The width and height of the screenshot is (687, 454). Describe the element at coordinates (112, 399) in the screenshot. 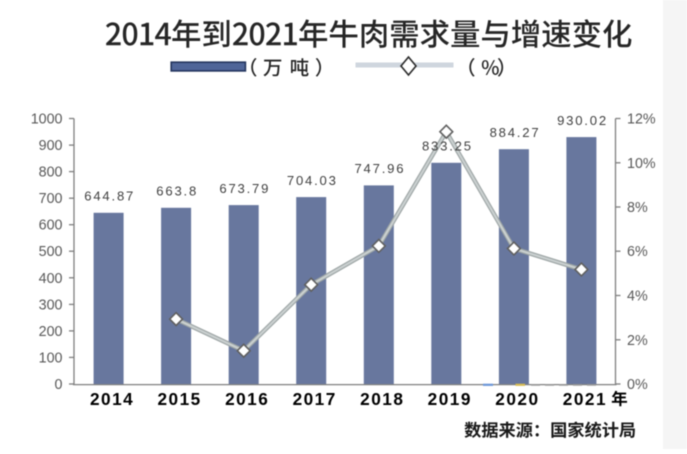

I see `svg-text: 2014` at that location.